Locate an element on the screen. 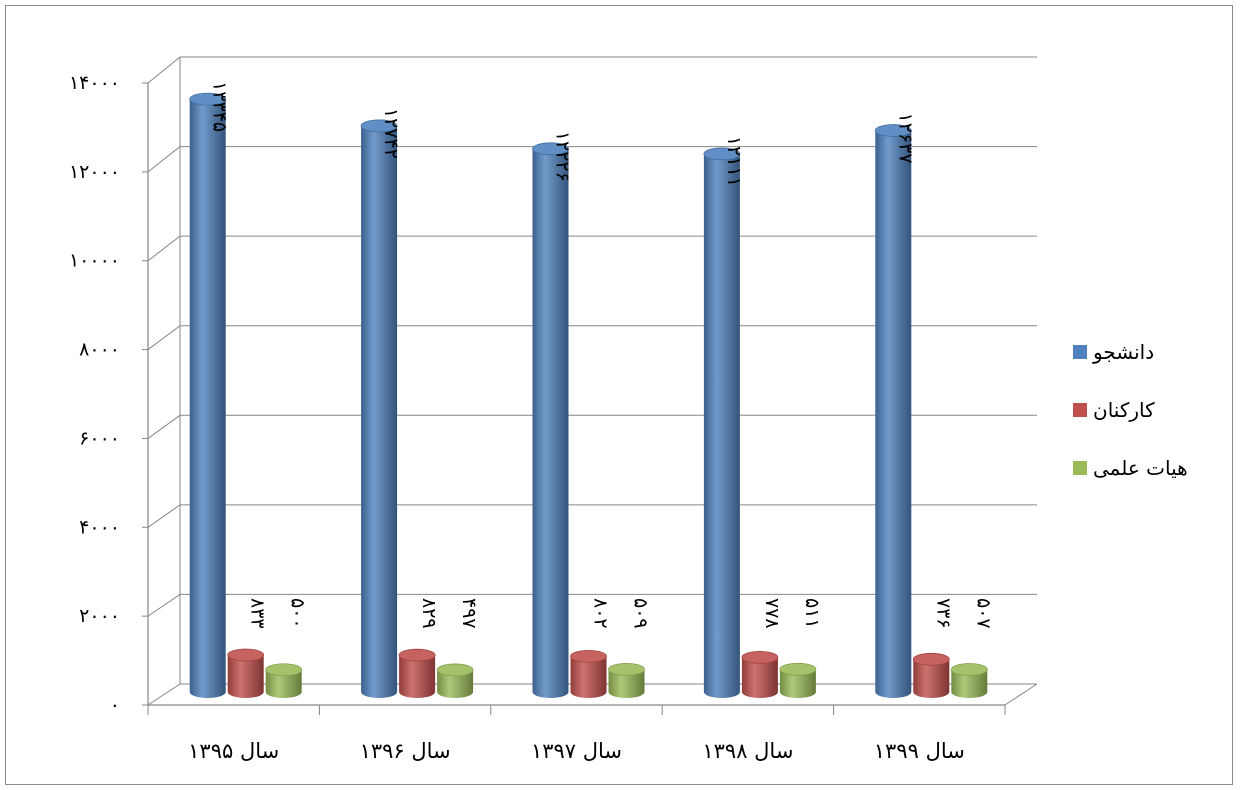  y-tick-label: ۴۰۰۰ is located at coordinates (99, 527).